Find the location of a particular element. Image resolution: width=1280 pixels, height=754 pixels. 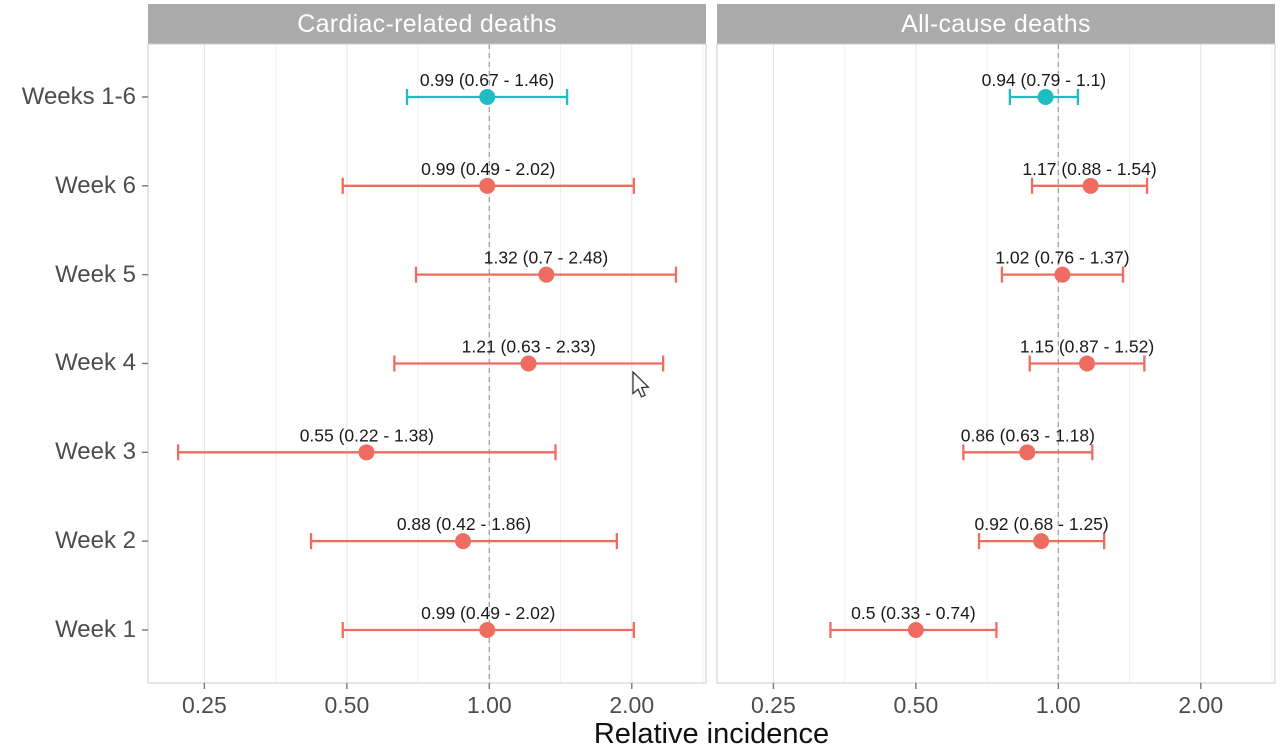

errorbar-row-week-1: 0.5 (0.33 - 0.74) is located at coordinates (913, 620).